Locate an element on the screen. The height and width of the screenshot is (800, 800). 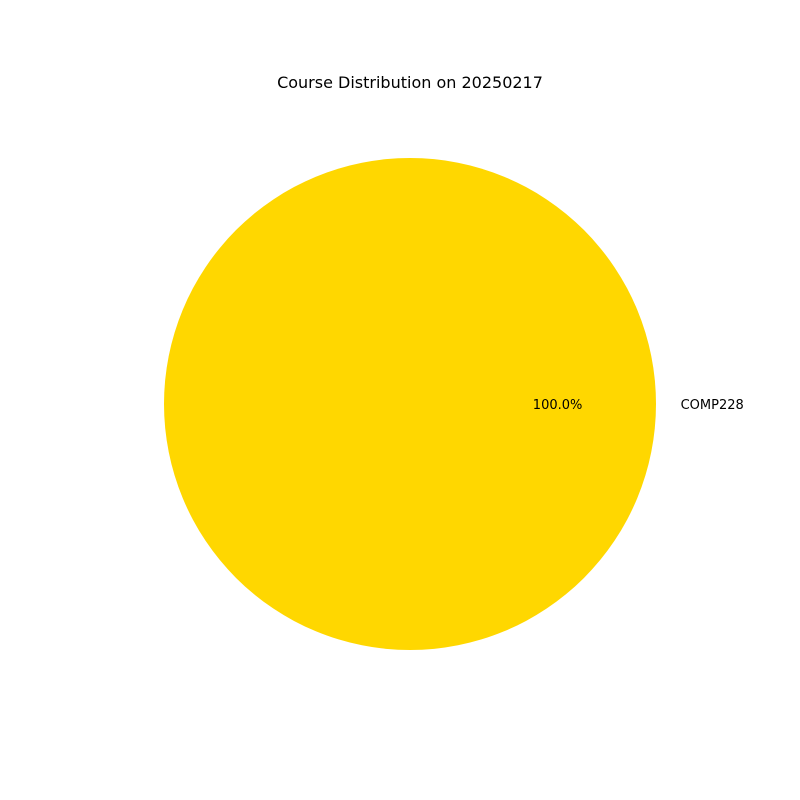
chart-title: Course Distribution on 20250217 is located at coordinates (410, 82).